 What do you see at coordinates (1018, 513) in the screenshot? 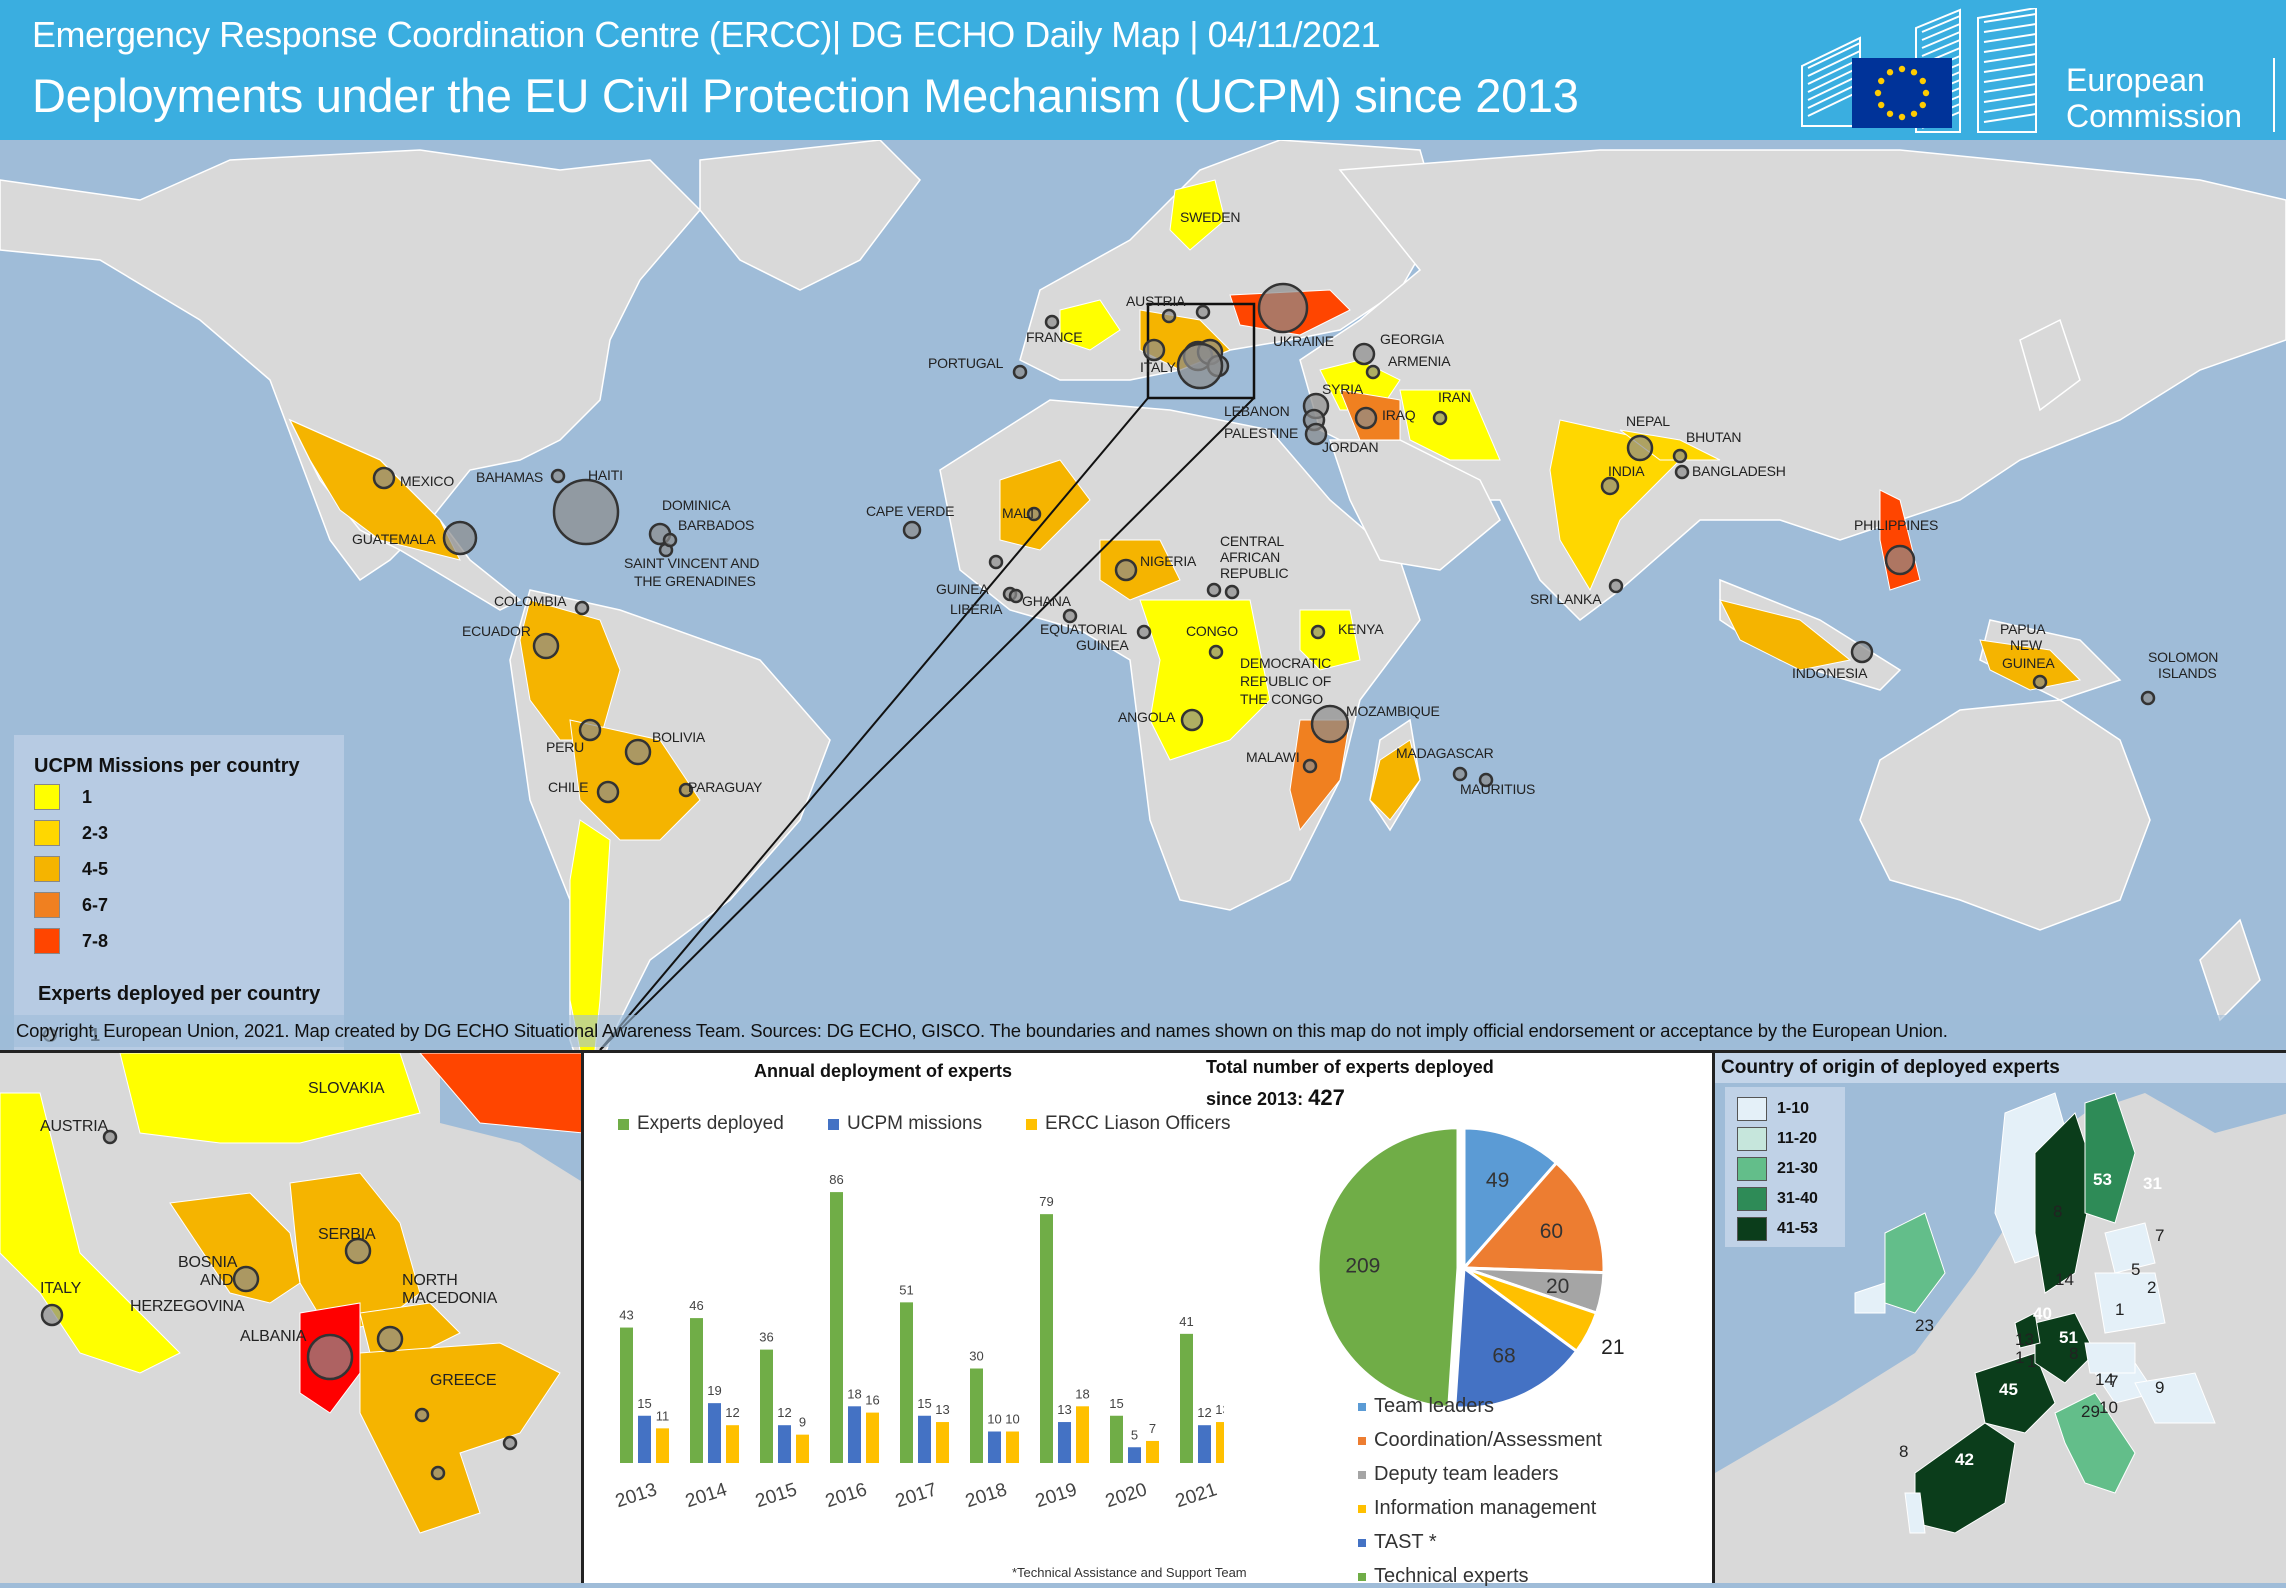
I see `map-label: MALI` at bounding box center [1018, 513].